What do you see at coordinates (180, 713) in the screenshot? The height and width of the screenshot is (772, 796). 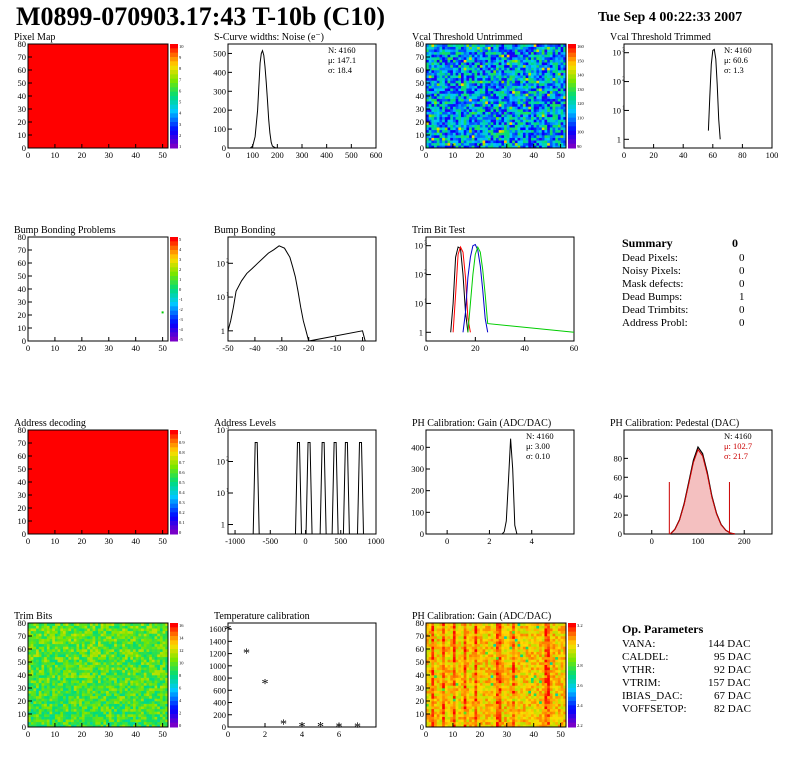 I see `palette-tick-label: 2` at bounding box center [180, 713].